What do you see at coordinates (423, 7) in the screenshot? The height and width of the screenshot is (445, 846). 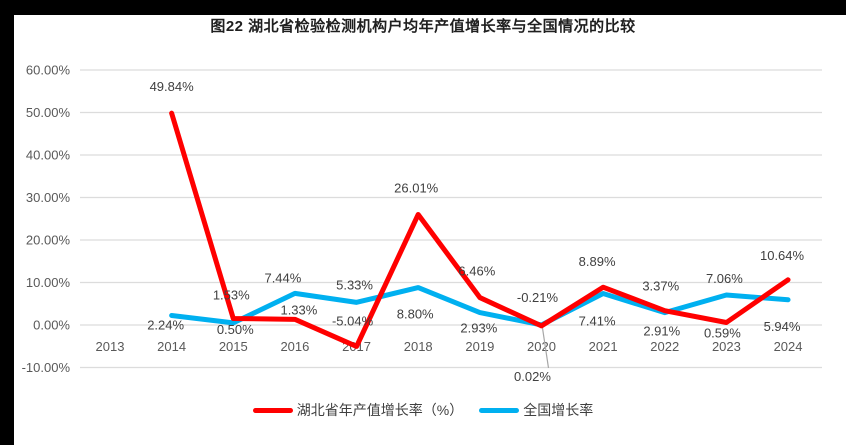 I see `page-edge-bottom` at bounding box center [423, 7].